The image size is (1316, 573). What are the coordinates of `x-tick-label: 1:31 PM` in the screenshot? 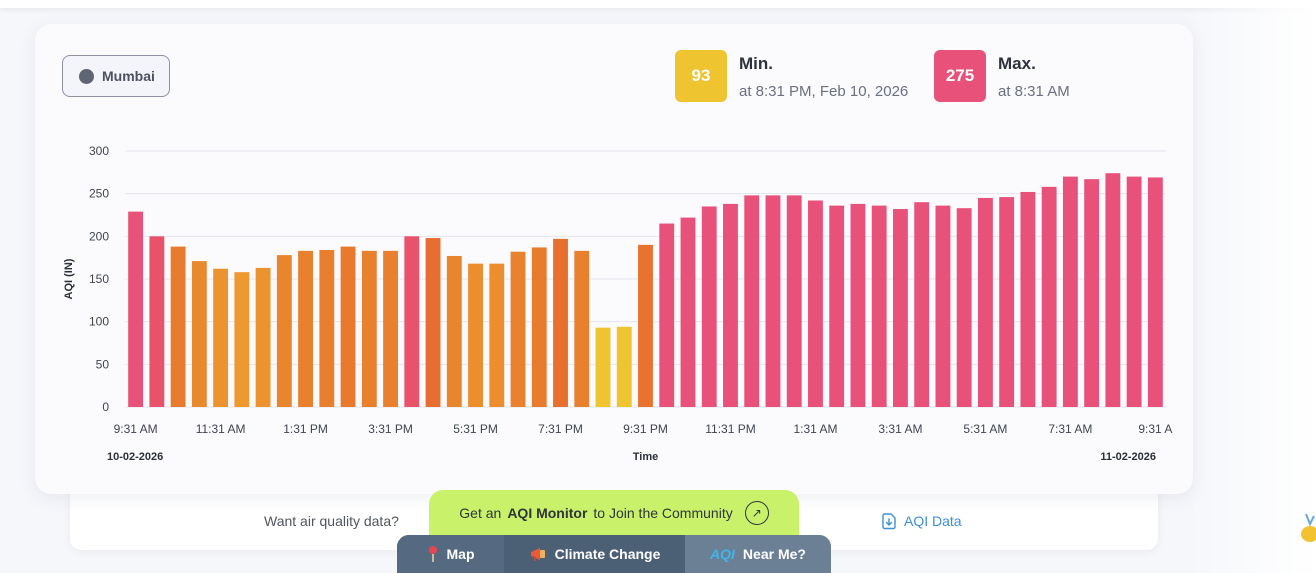 It's located at (305, 429).